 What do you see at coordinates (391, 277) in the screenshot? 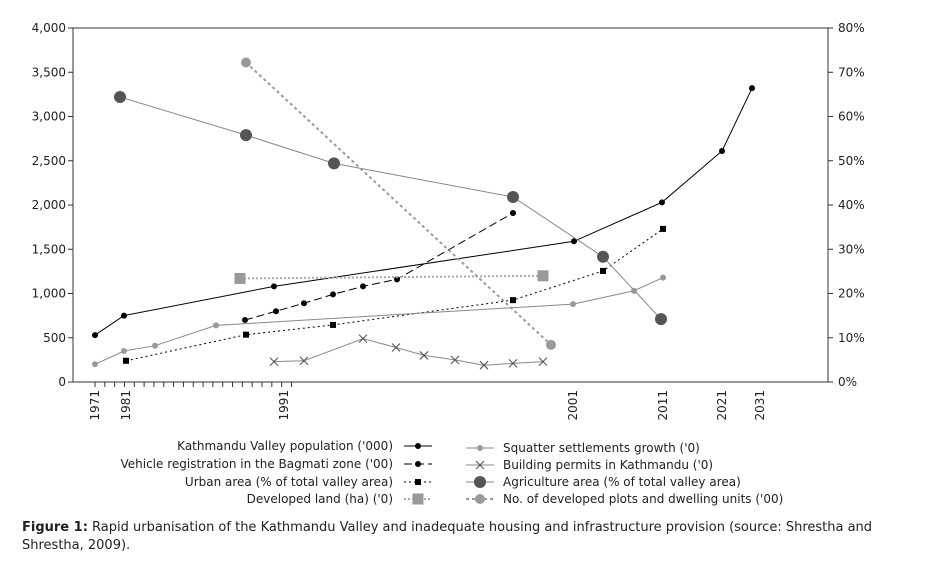
I see `series-3-line` at bounding box center [391, 277].